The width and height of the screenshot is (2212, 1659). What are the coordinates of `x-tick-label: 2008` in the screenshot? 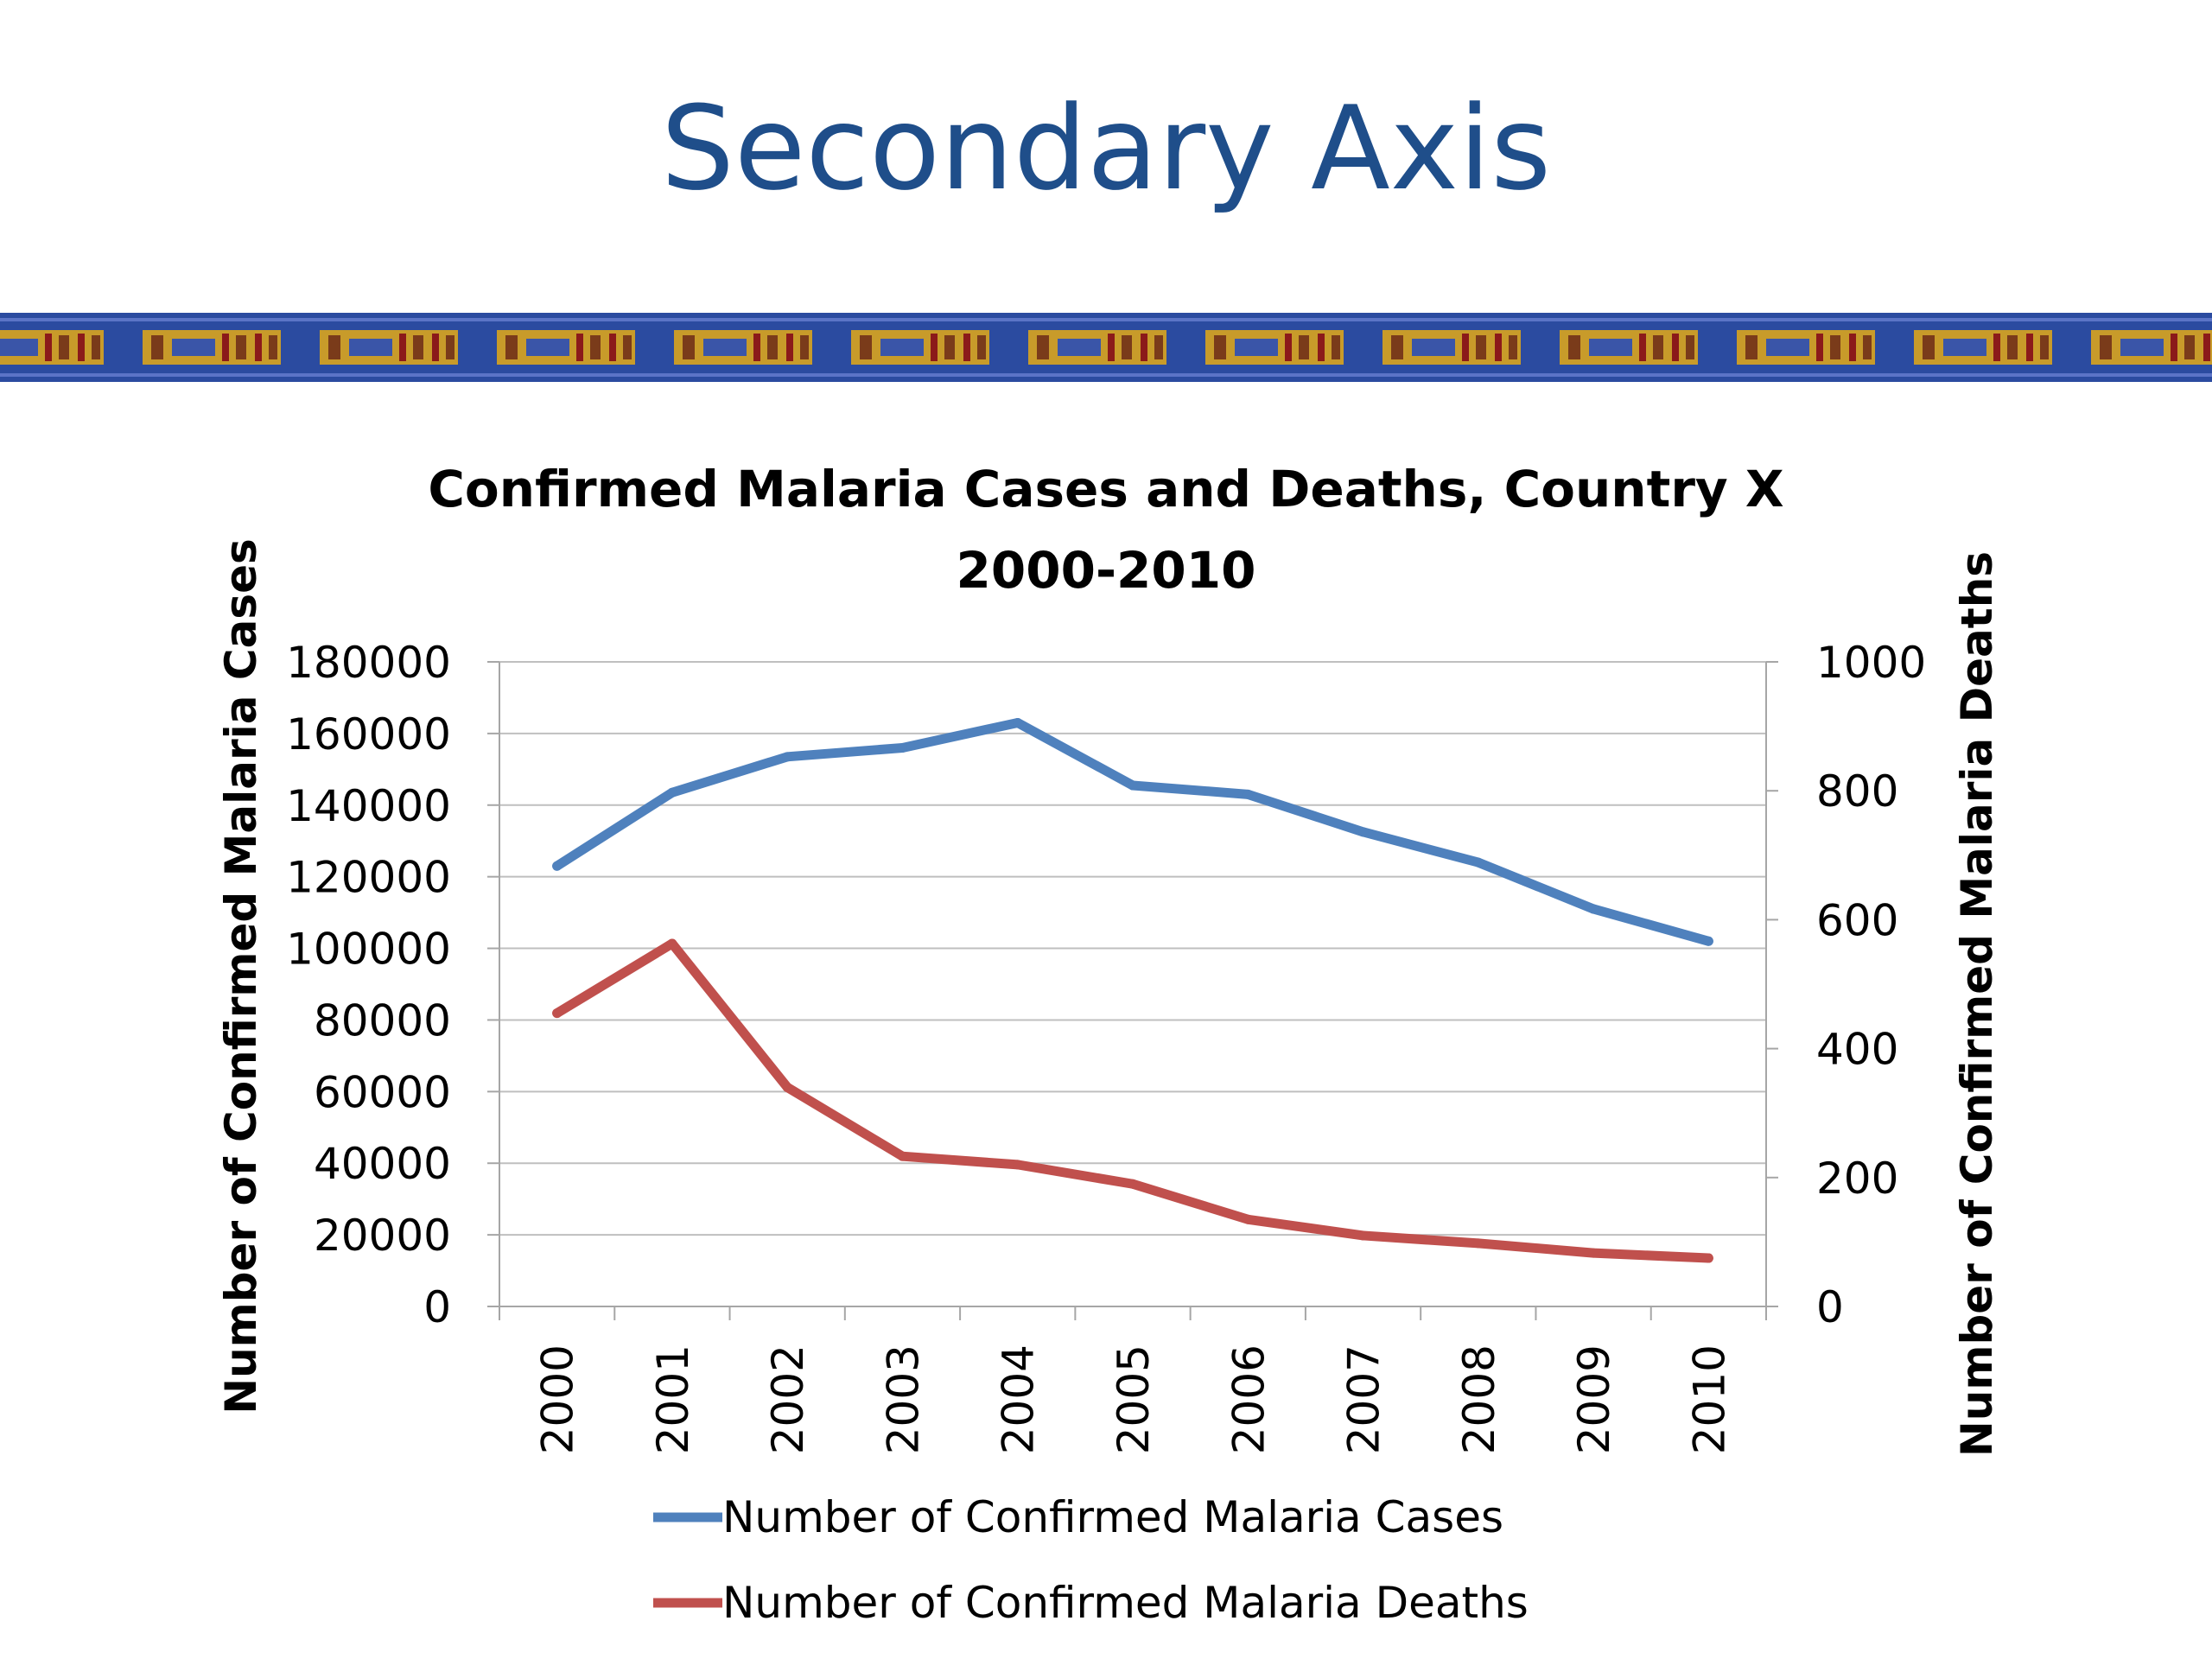 It's located at (1479, 1399).